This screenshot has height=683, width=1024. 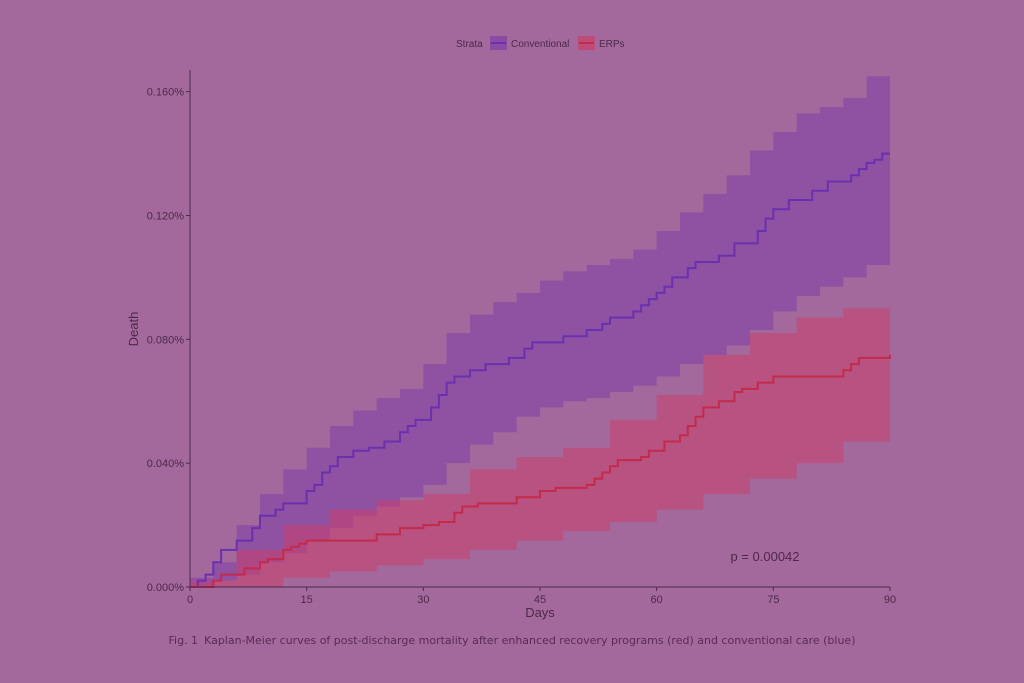 What do you see at coordinates (657, 600) in the screenshot?
I see `x-tick-label-60: 60` at bounding box center [657, 600].